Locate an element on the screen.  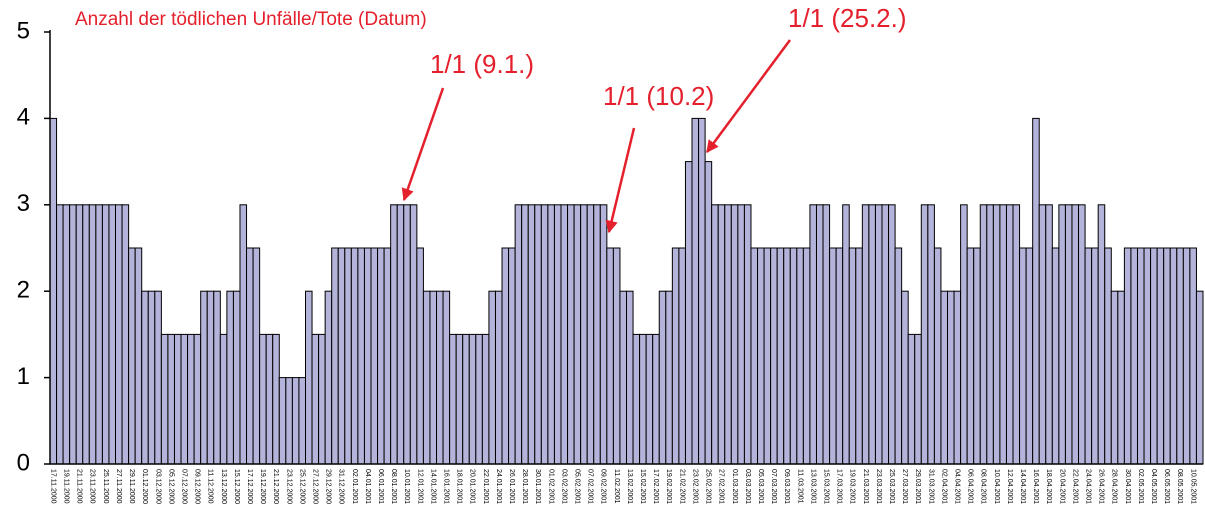
x-tick-label: 03.03.2001 is located at coordinates (747, 486).